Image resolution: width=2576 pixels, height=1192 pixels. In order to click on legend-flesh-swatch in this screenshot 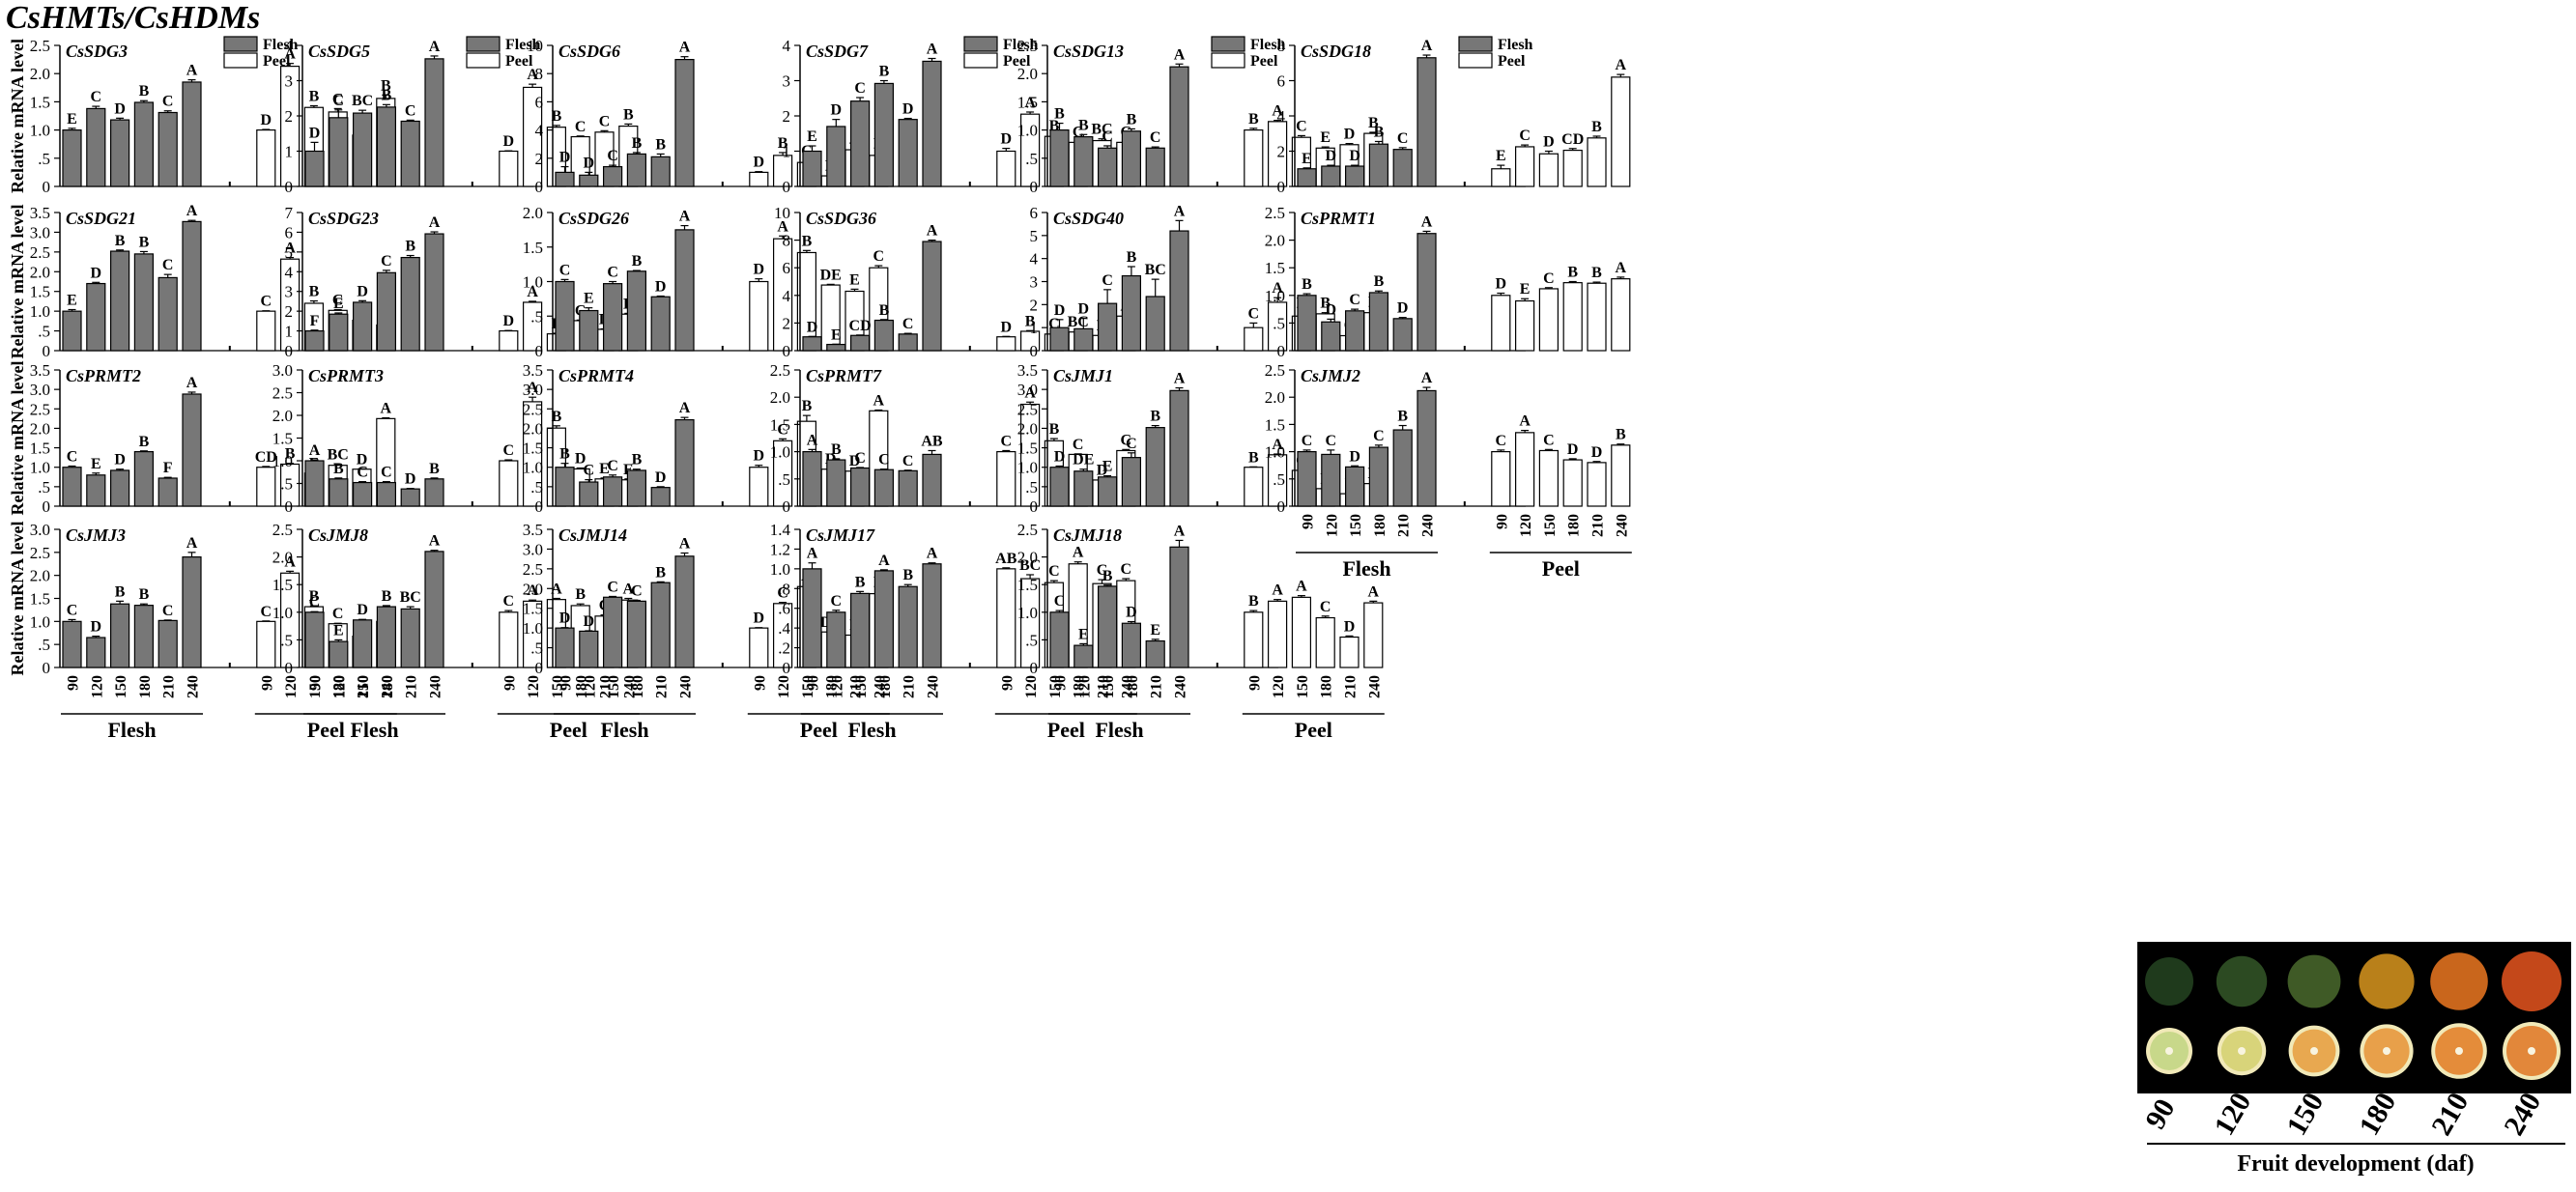, I will do `click(1228, 44)`.